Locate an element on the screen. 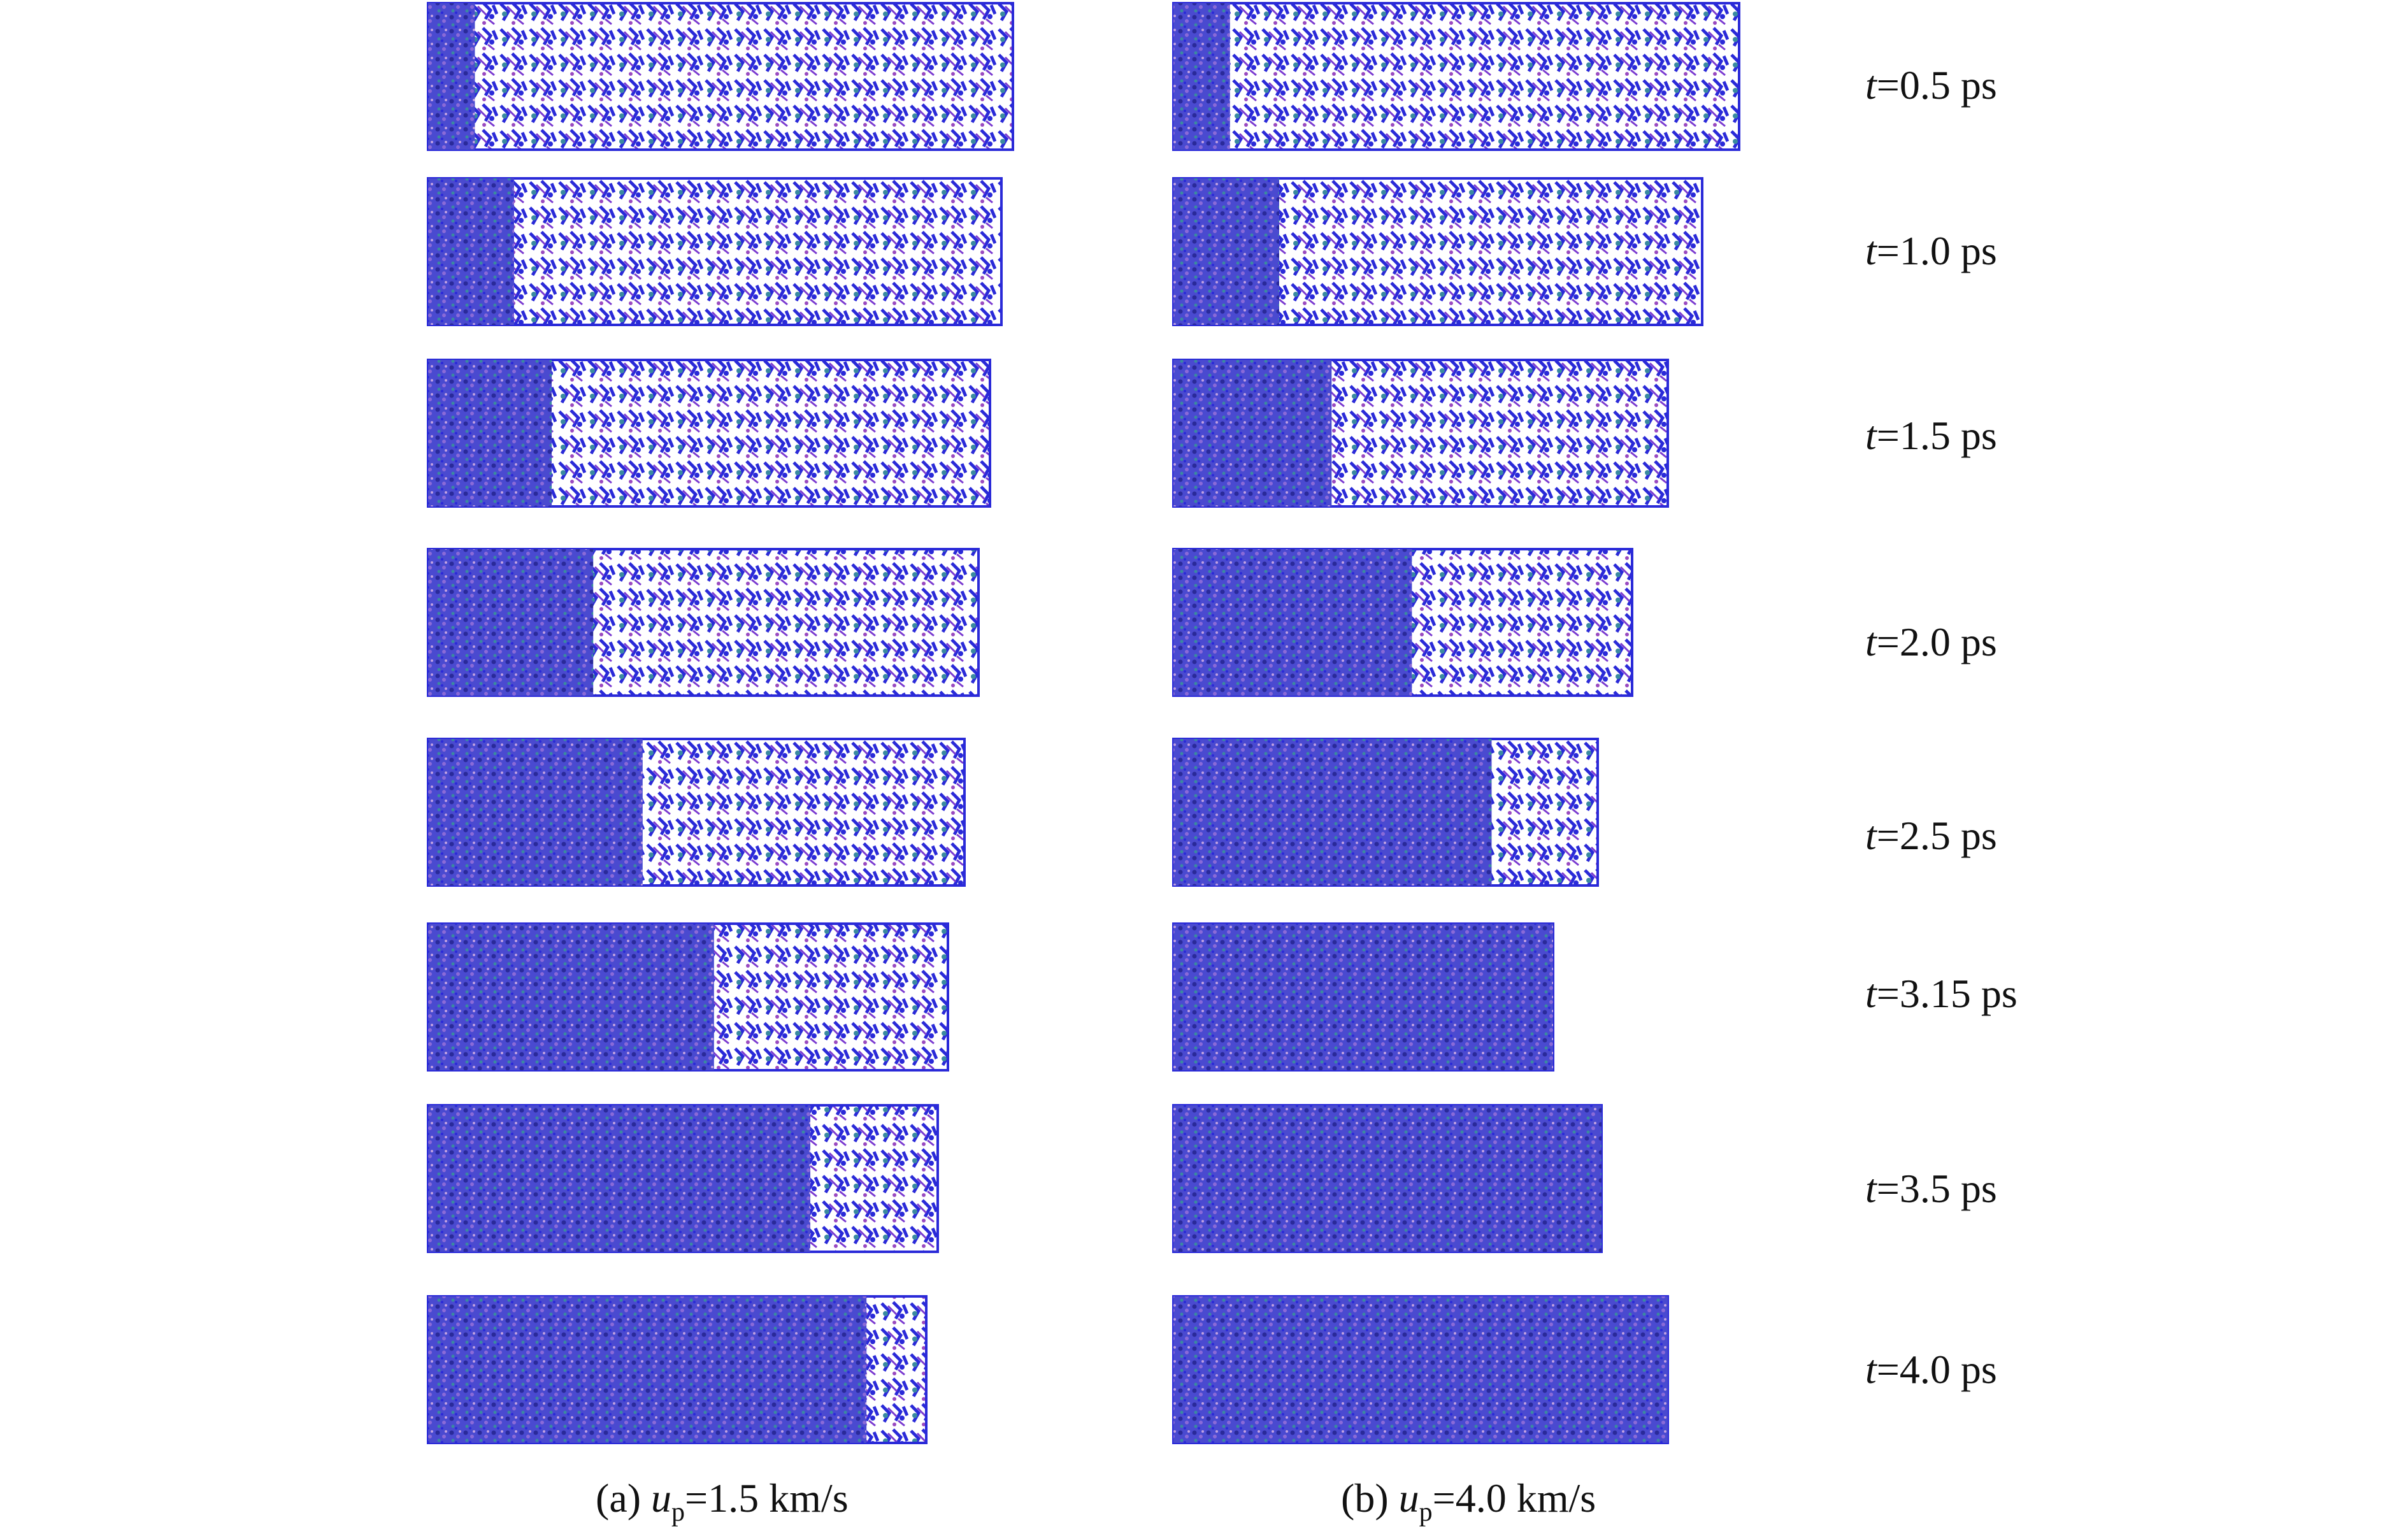 This screenshot has height=1527, width=2408. time-label-2: t=1.0 ps is located at coordinates (1931, 250).